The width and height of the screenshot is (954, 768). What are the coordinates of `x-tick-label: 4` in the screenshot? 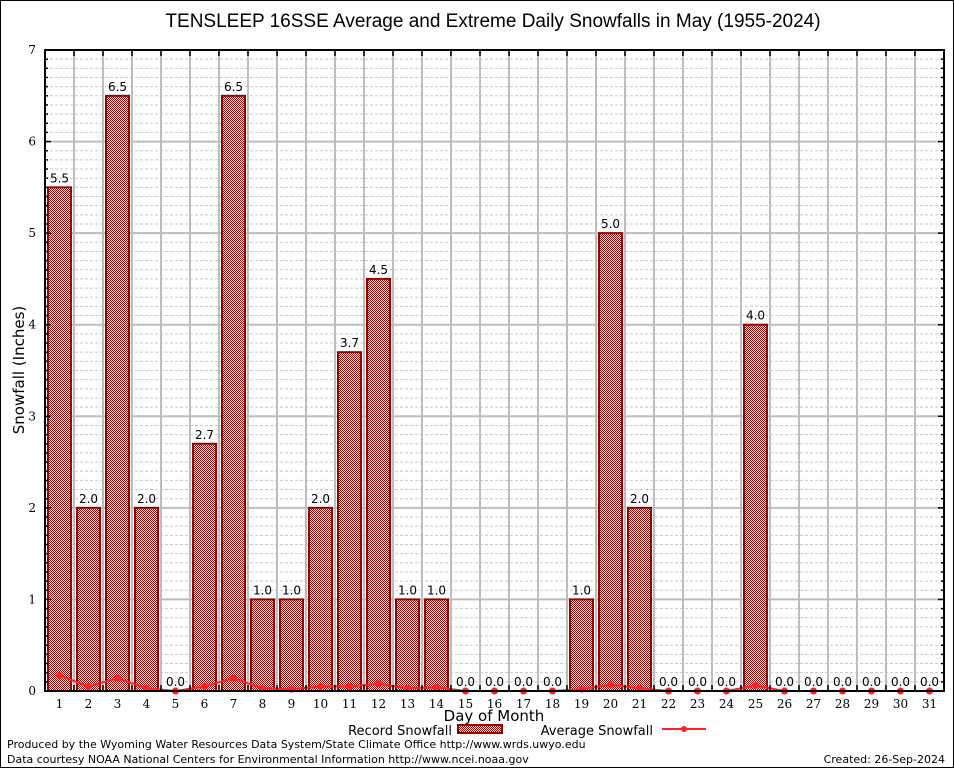 It's located at (147, 704).